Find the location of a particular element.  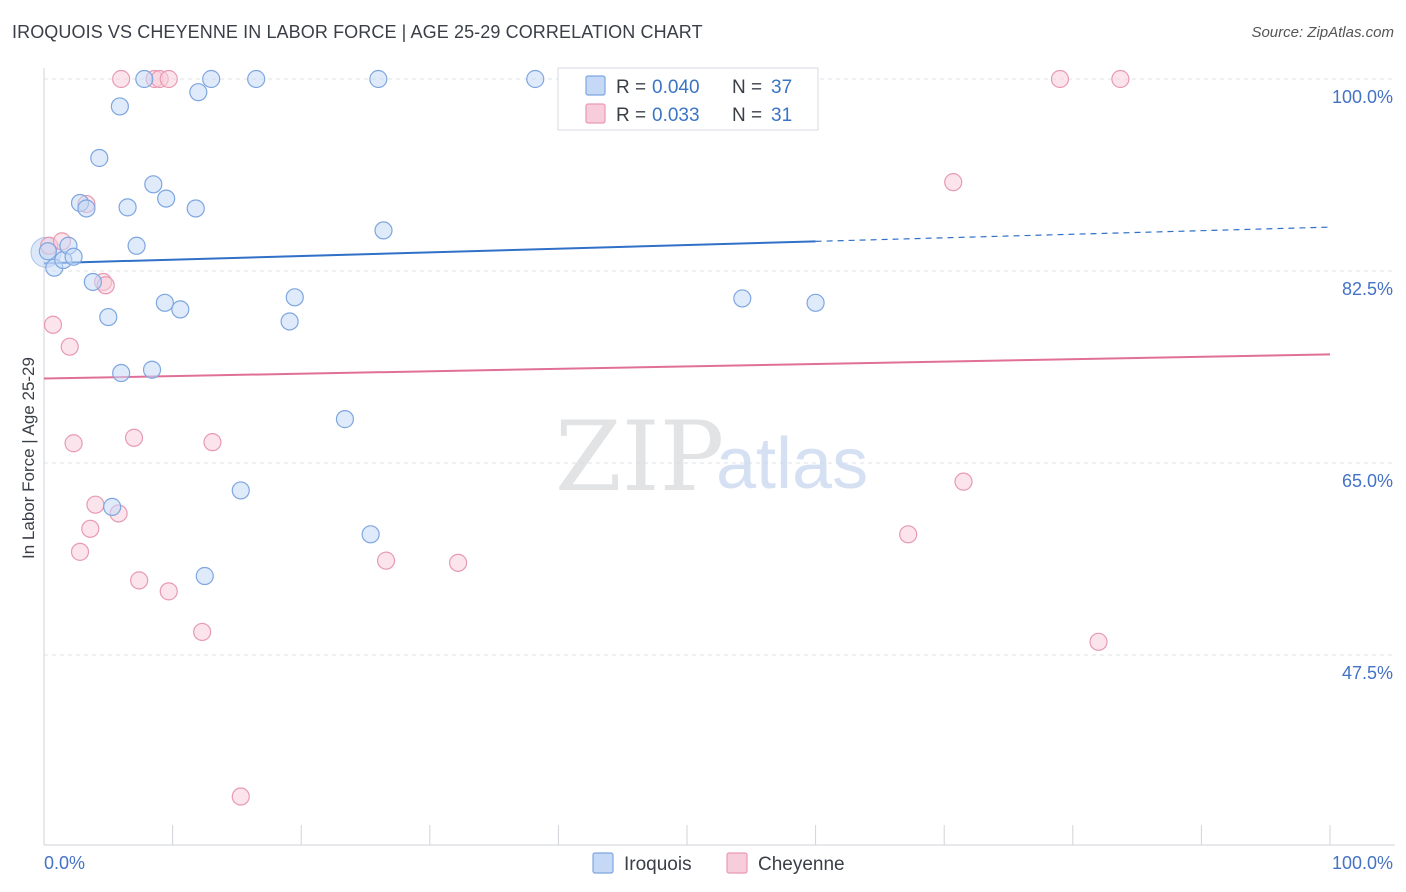

series-legend: Iroquois Cheyenne is located at coordinates (718, 863).